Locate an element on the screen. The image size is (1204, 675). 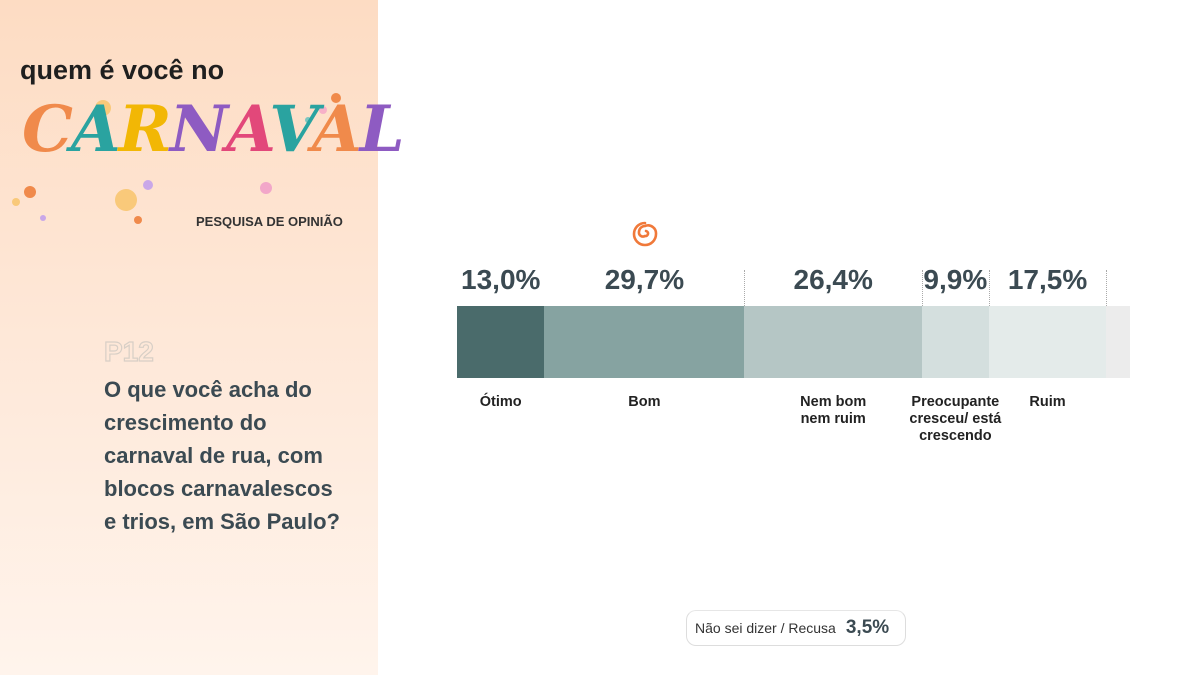
other-value-label: 3,5% is located at coordinates (867, 627).